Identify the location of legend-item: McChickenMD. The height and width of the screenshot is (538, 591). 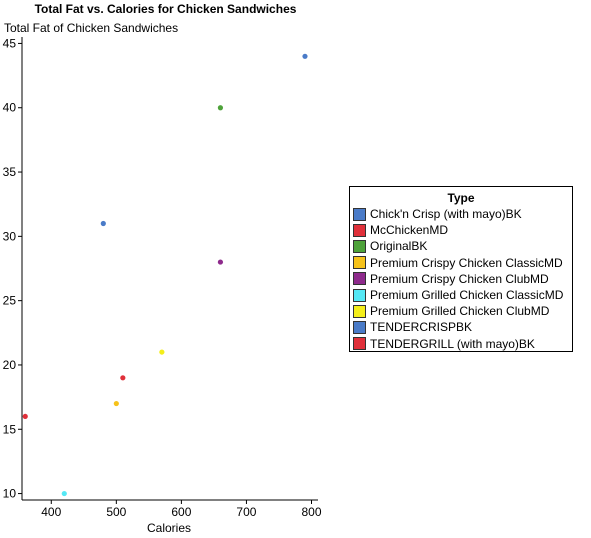
(461, 230).